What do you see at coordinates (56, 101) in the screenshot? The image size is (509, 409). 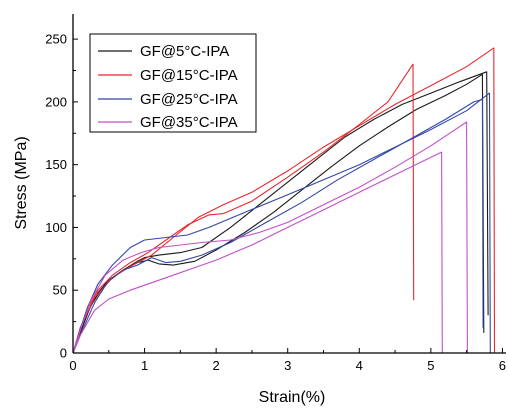 I see `y-tick-label-200: 200` at bounding box center [56, 101].